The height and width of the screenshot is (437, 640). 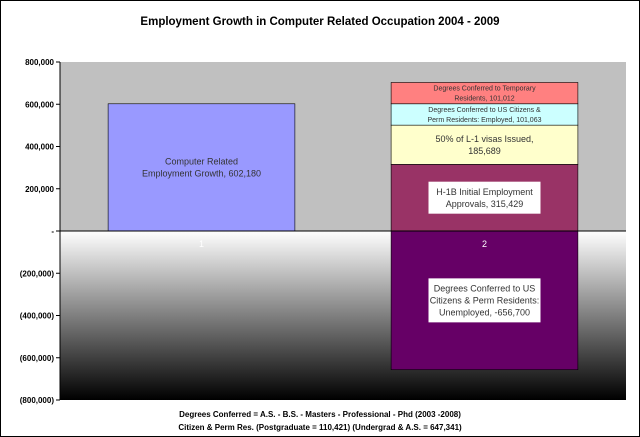 What do you see at coordinates (484, 244) in the screenshot?
I see `x-category-label: 2` at bounding box center [484, 244].